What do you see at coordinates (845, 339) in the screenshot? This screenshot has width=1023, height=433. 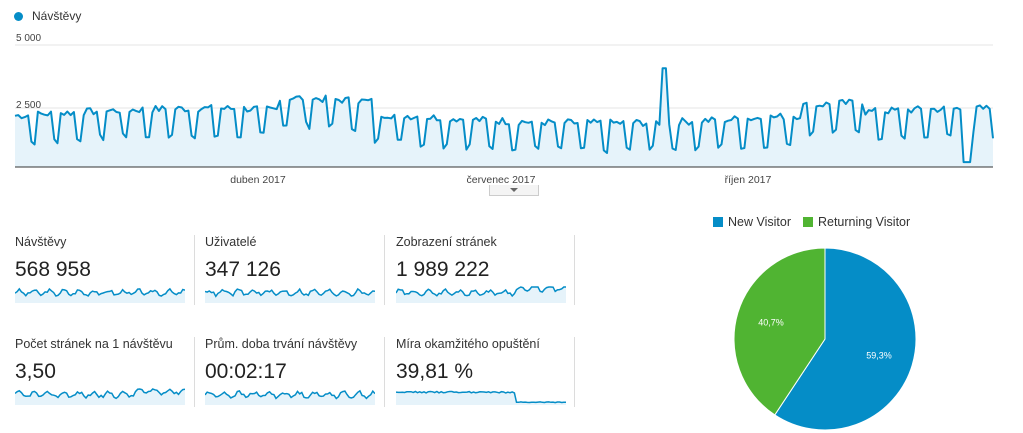 I see `pie-slice-new-visitor` at bounding box center [845, 339].